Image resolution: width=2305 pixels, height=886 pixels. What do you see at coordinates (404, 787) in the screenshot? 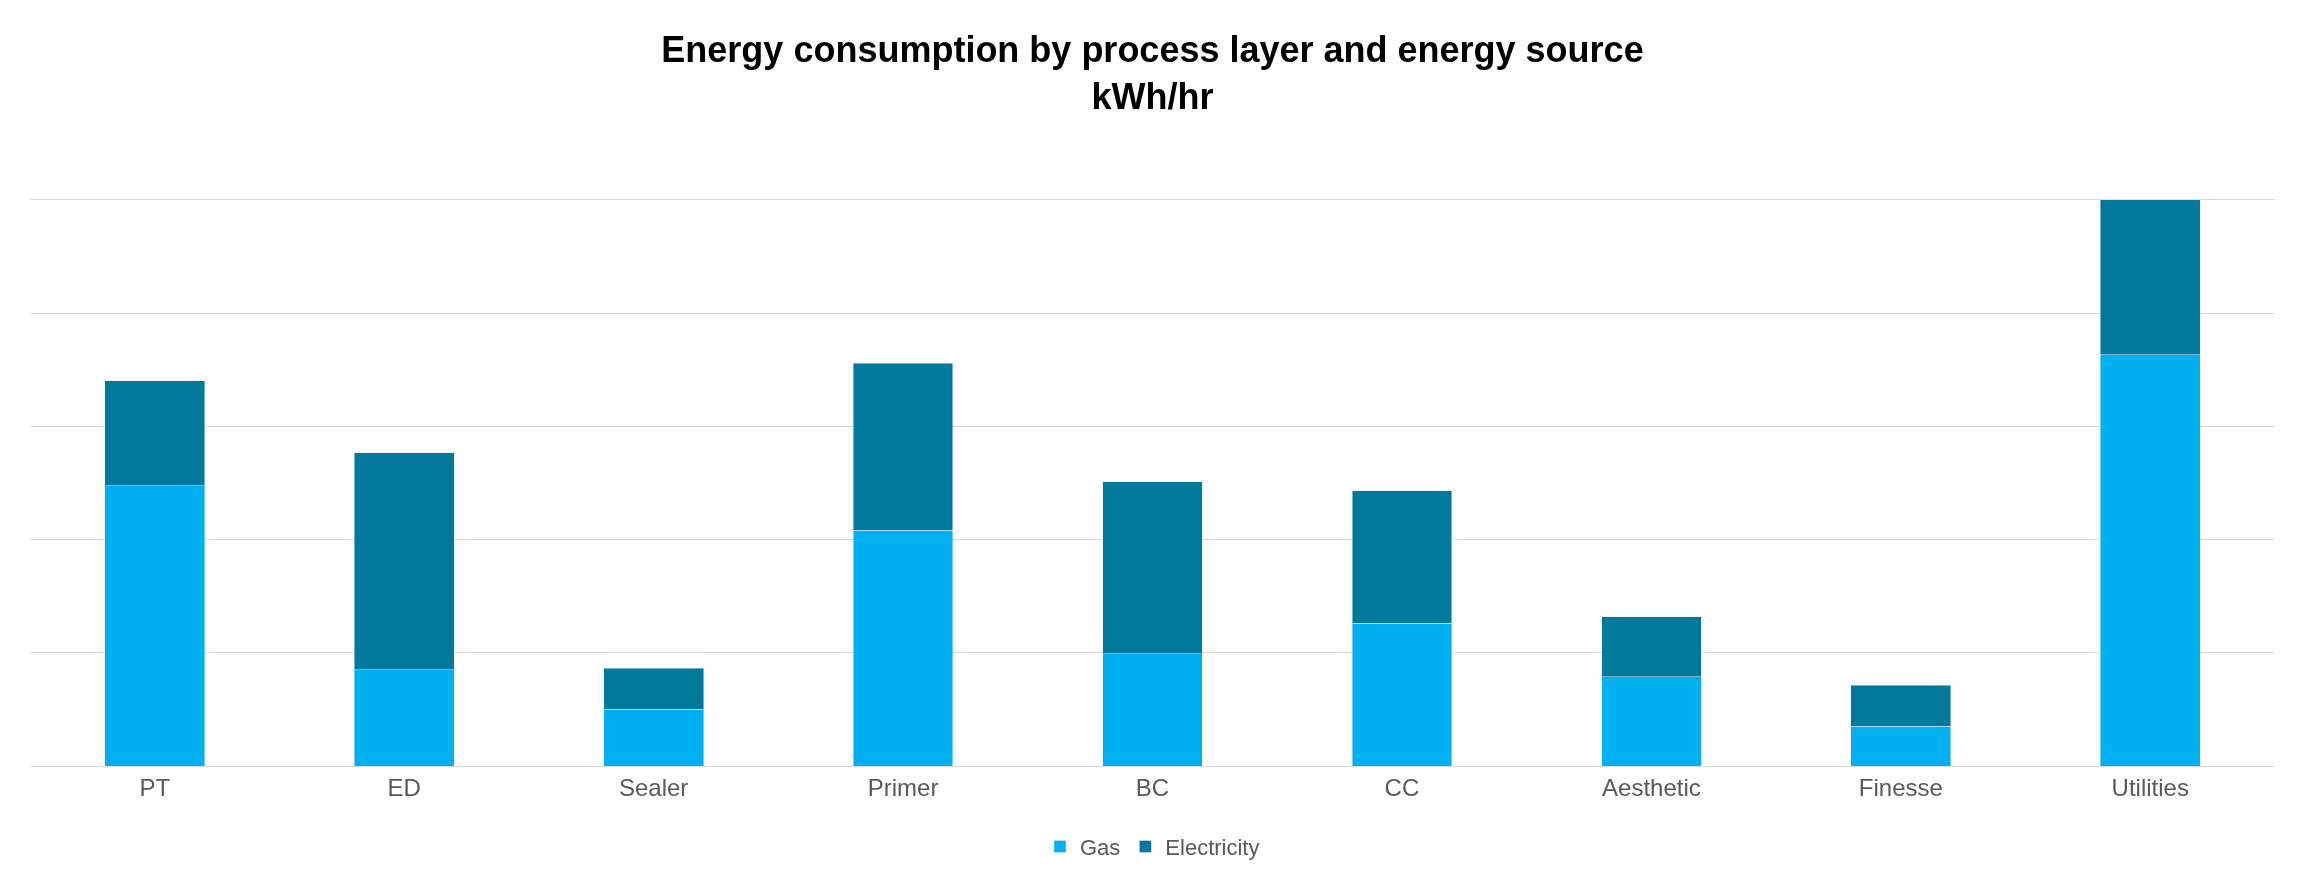
I see `x-tick-label: ED` at bounding box center [404, 787].